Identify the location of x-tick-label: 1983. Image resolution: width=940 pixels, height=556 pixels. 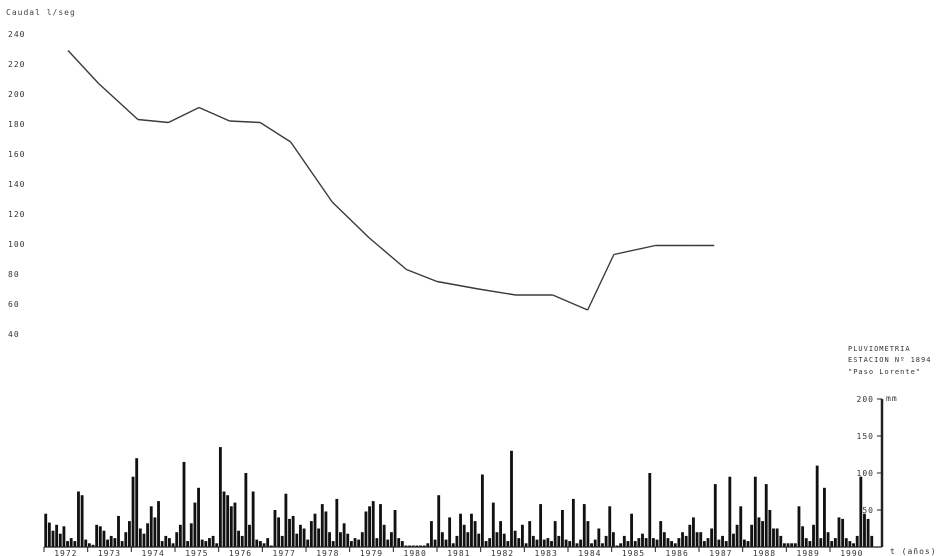
(546, 552).